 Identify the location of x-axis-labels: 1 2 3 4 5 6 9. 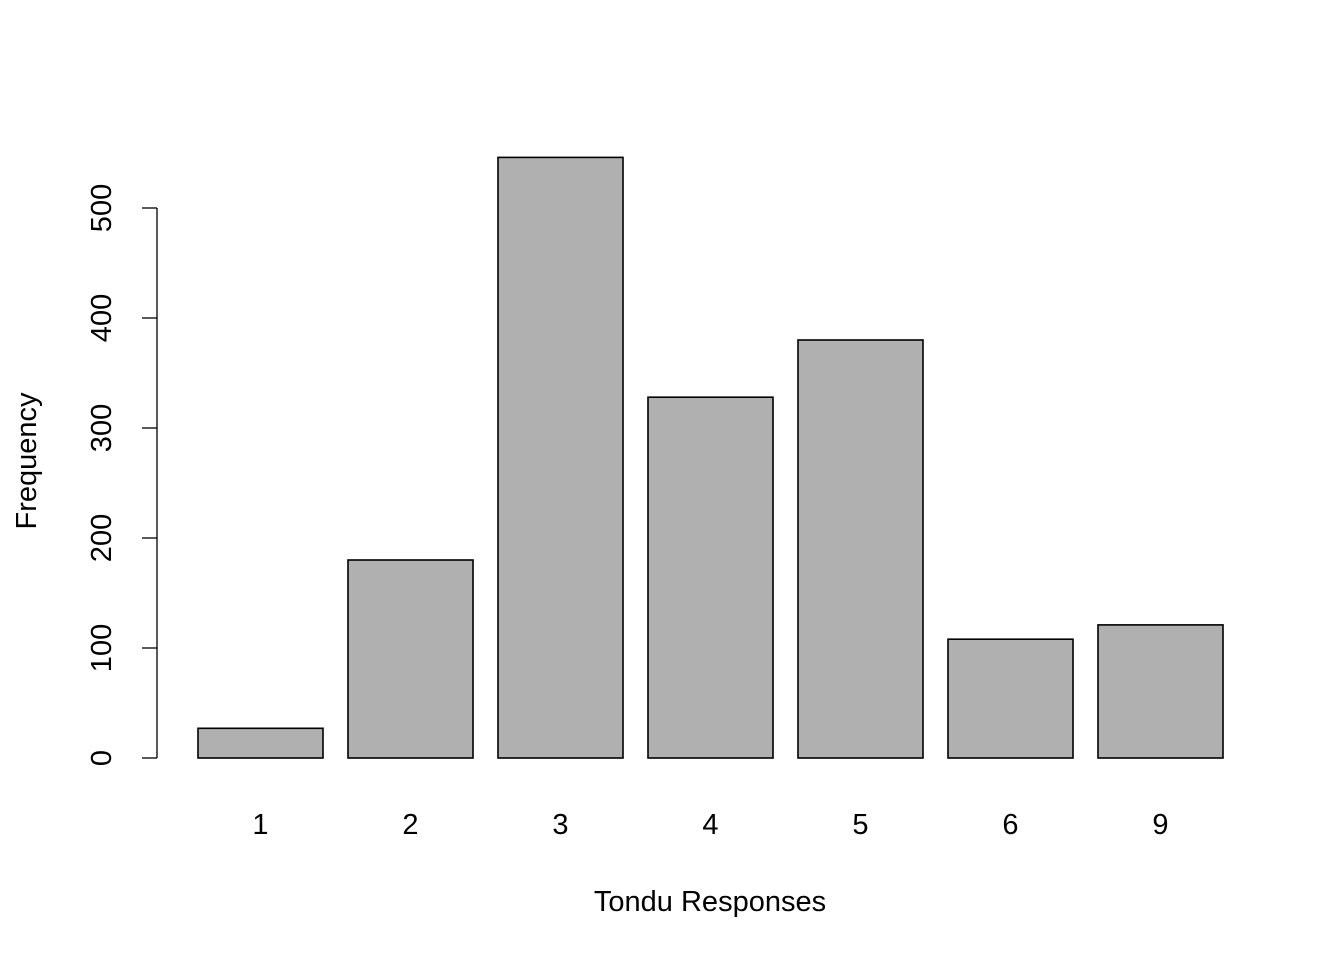
(710, 825).